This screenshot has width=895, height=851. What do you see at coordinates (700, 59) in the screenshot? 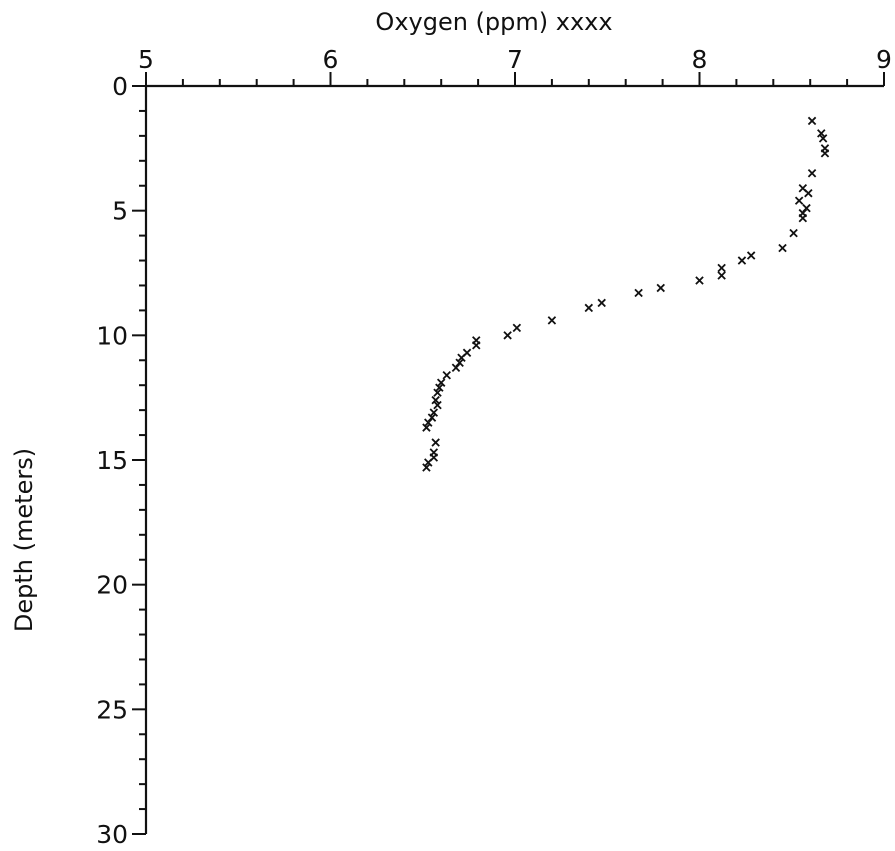
I see `x-tick-label: 8` at bounding box center [700, 59].